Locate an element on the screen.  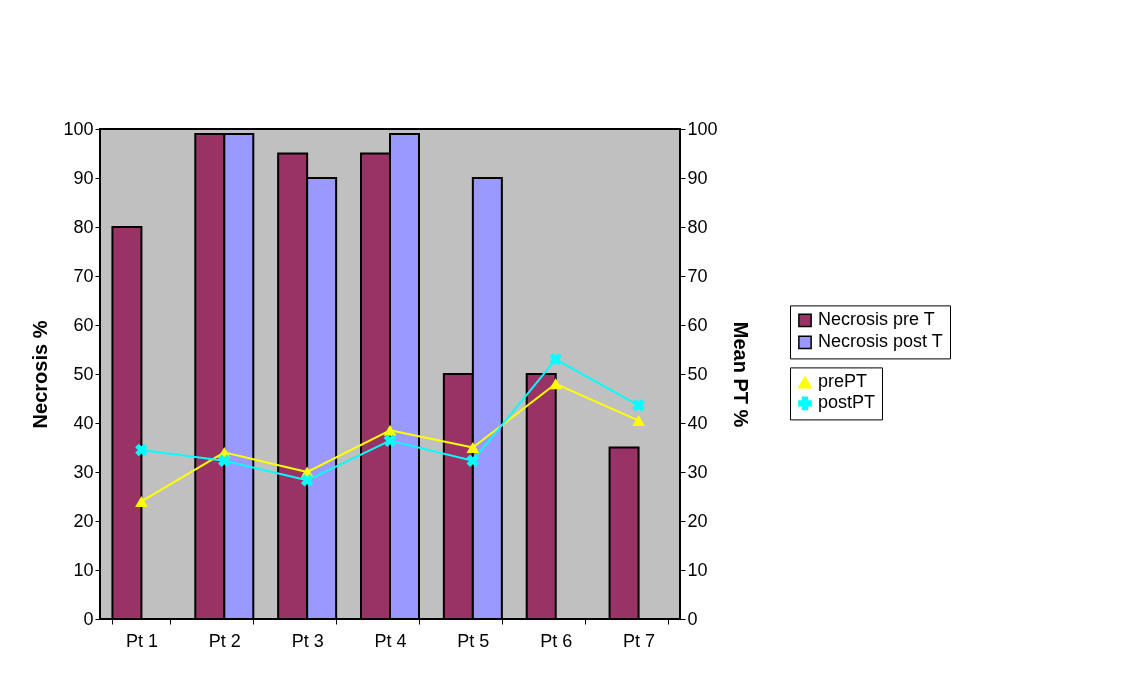
y-tick-label: 0 is located at coordinates (88, 618).